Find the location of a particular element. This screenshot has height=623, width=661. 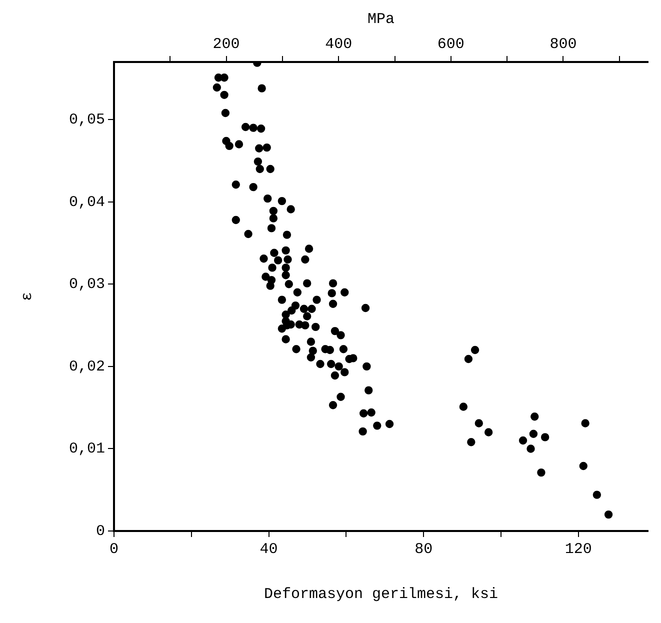

x-tick-label: 0 is located at coordinates (114, 549).